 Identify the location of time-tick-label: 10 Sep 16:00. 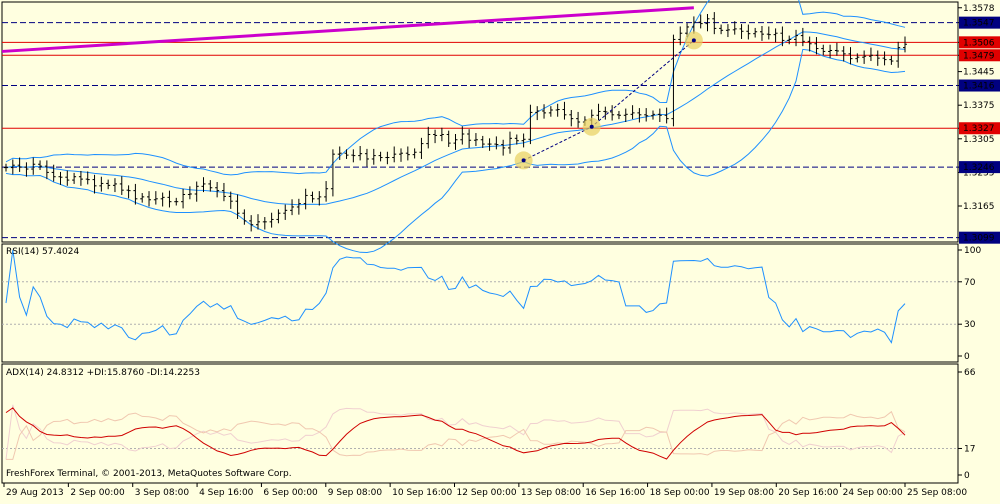
(422, 493).